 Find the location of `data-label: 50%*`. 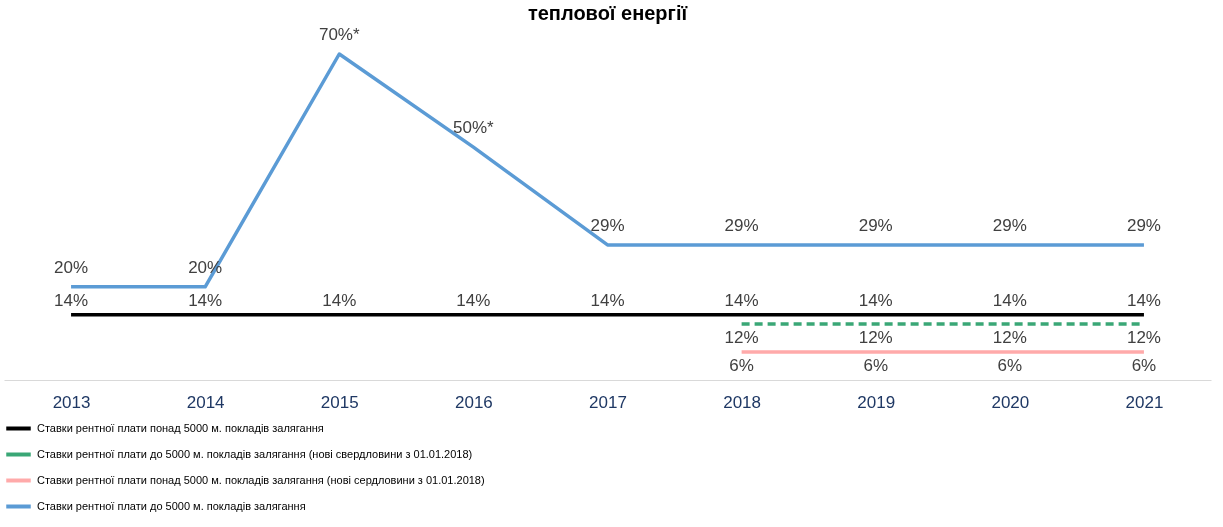

data-label: 50%* is located at coordinates (474, 128).